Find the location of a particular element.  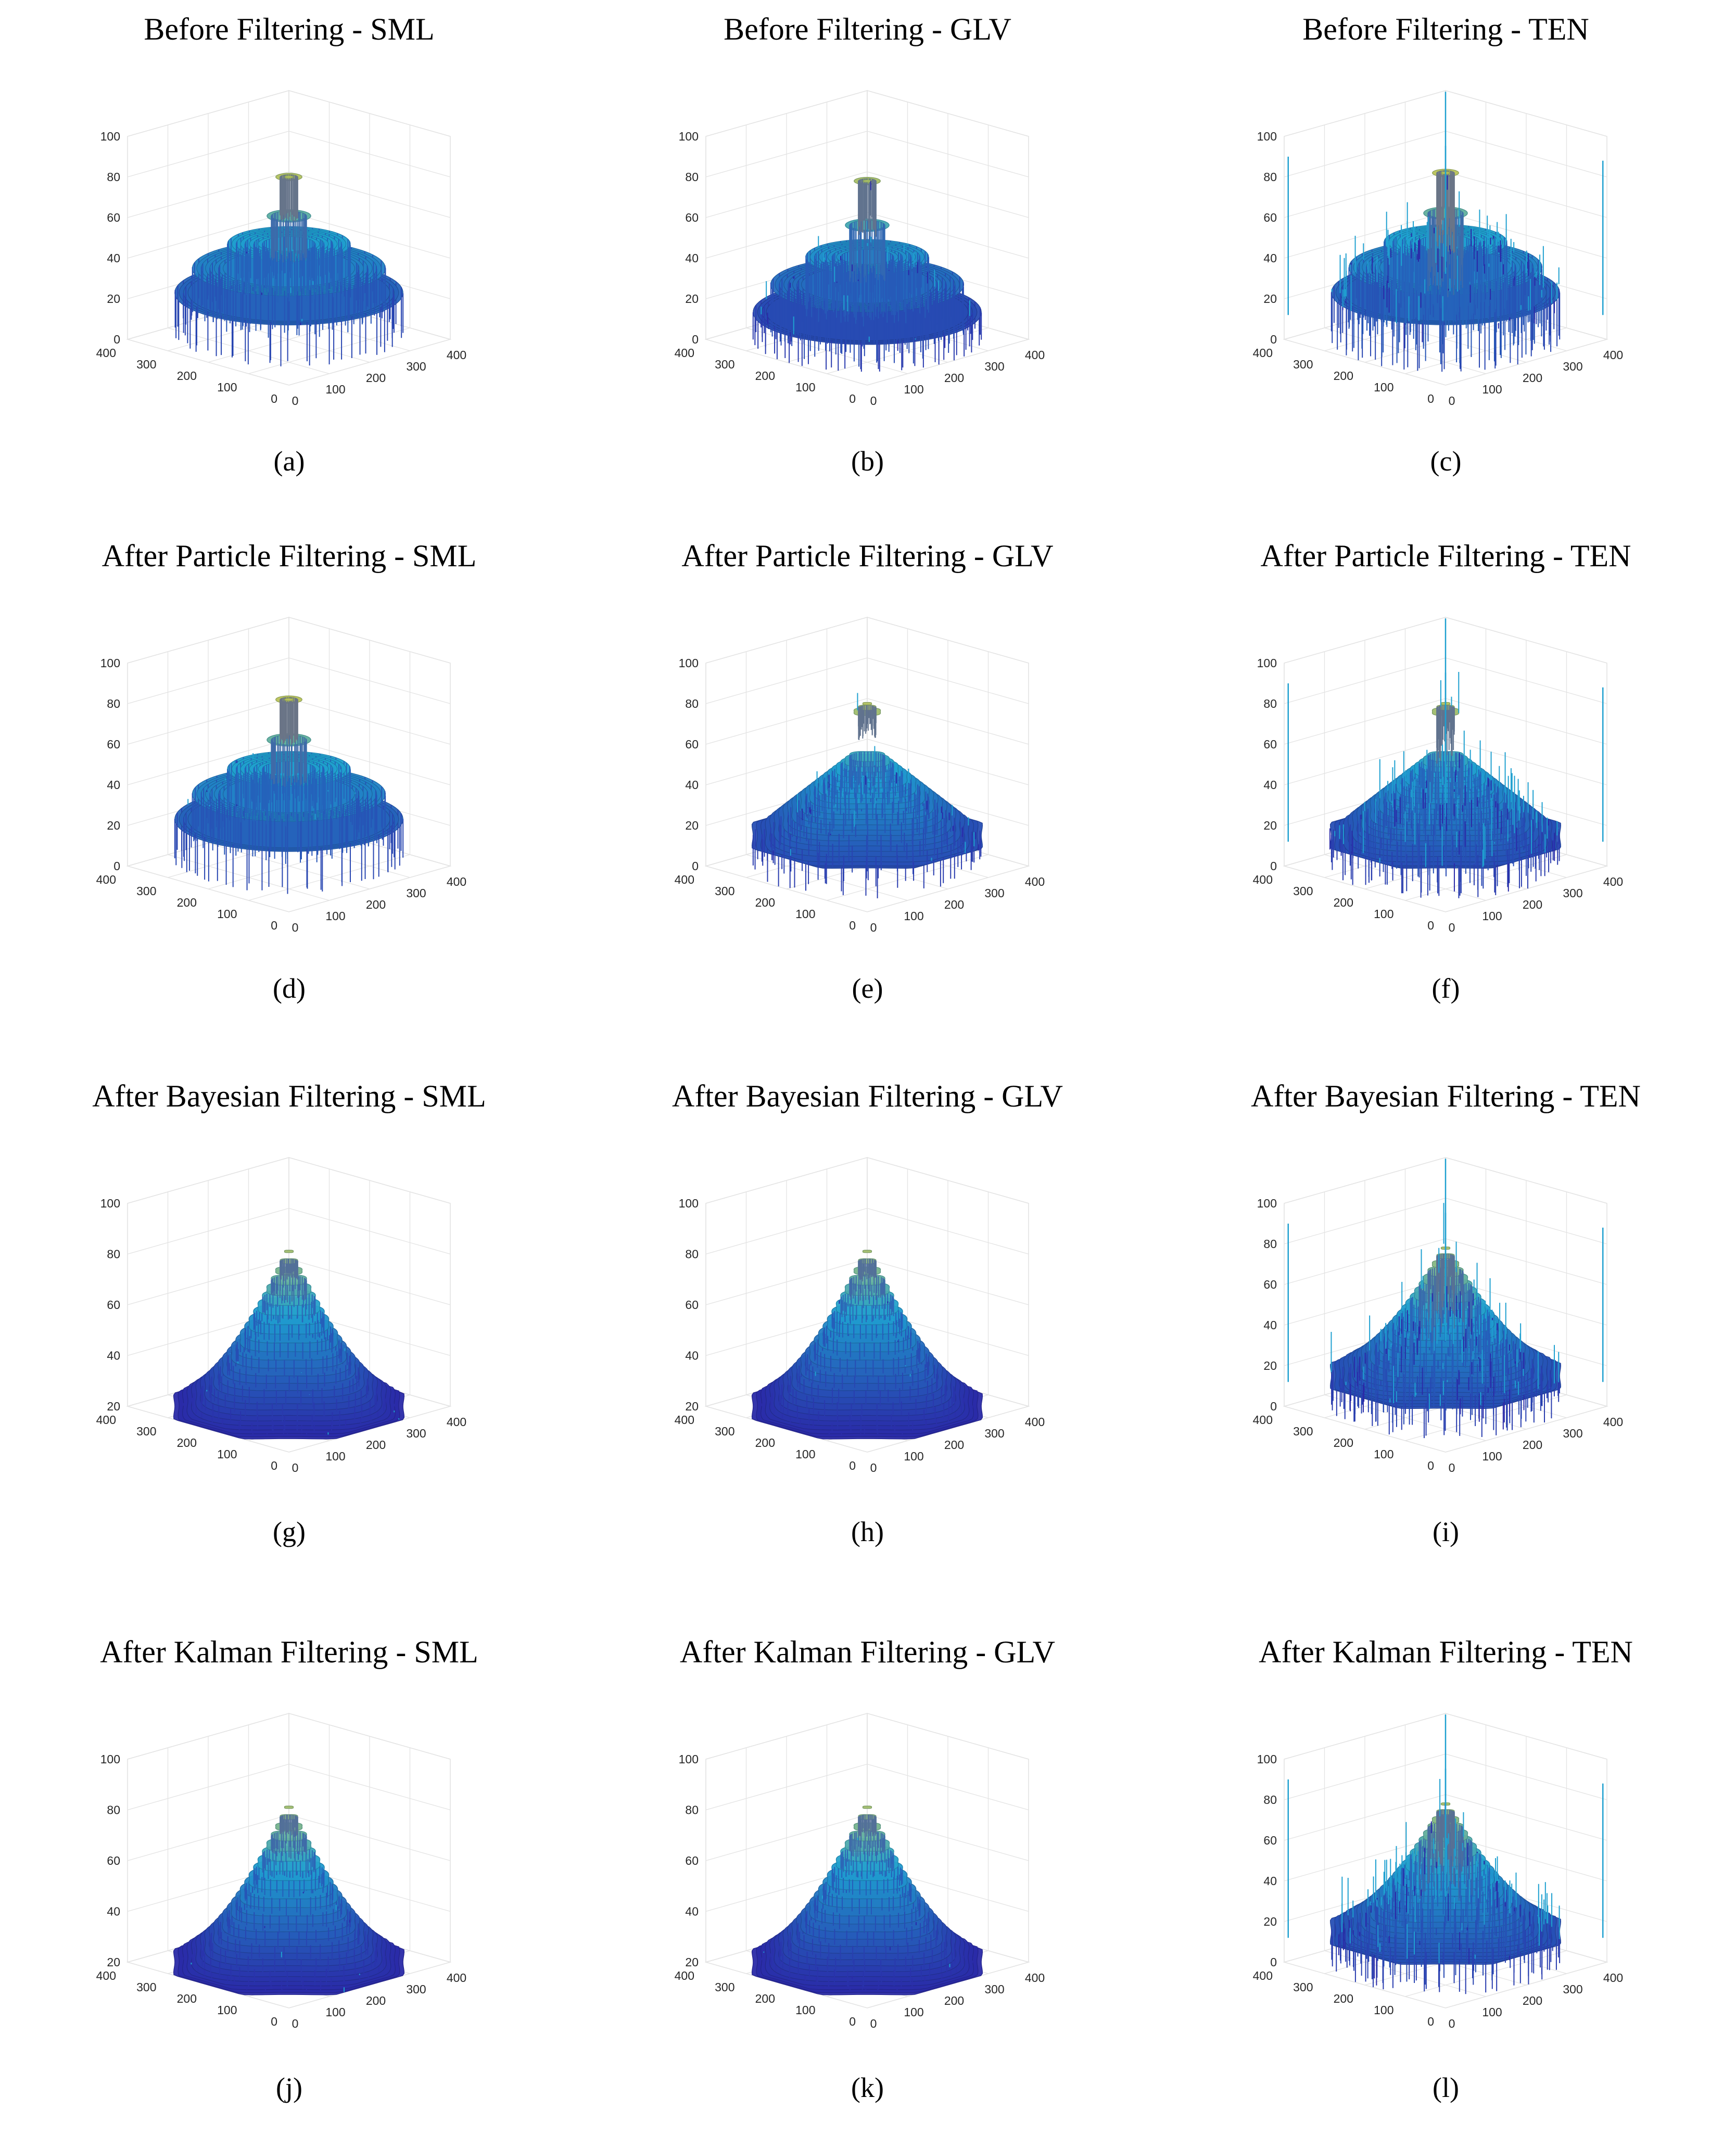

chart-title: Before Filtering - TEN is located at coordinates (1445, 29).